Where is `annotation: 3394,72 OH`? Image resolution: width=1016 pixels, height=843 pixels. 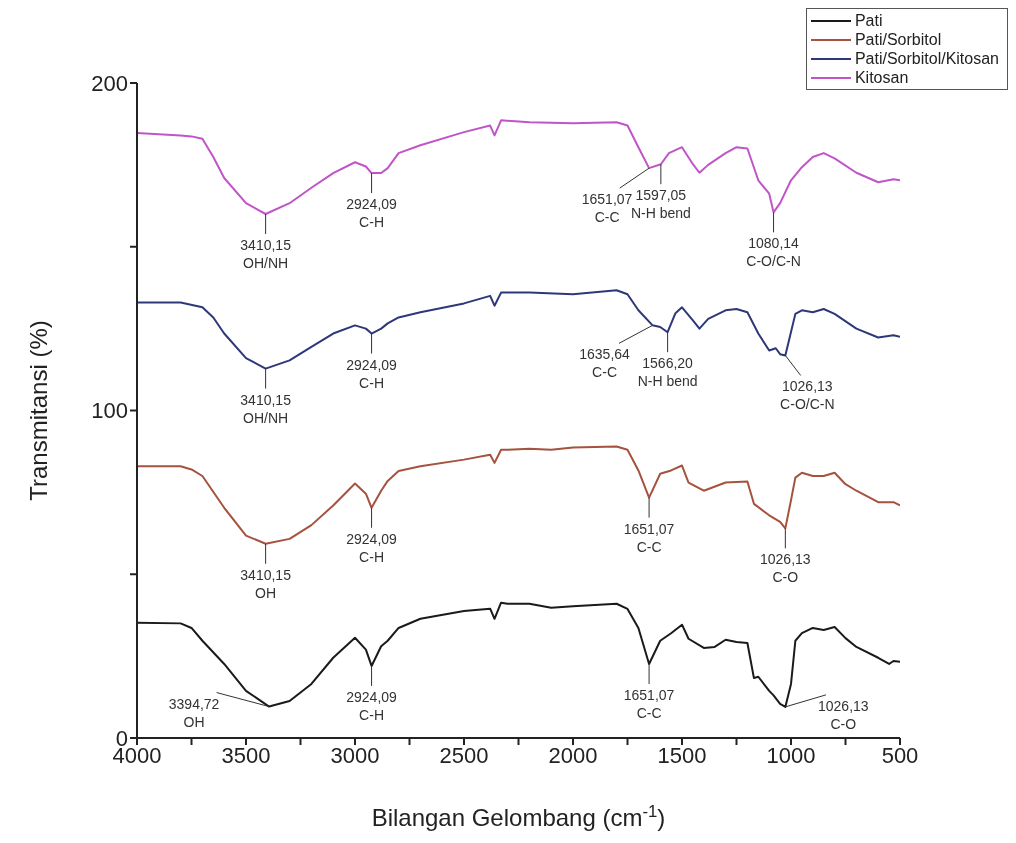 annotation: 3394,72 OH is located at coordinates (194, 712).